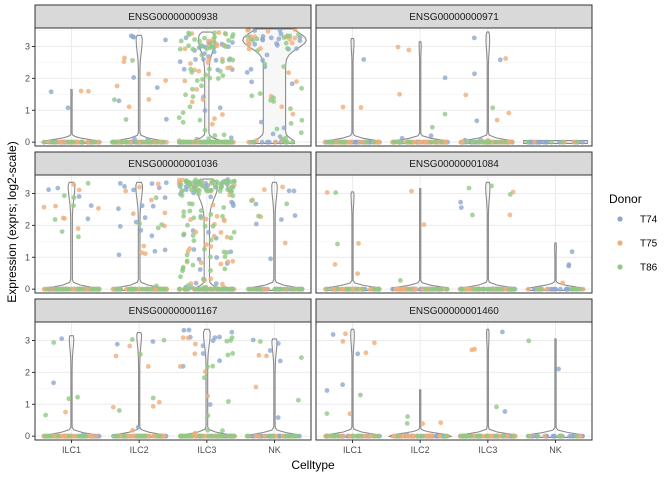 The width and height of the screenshot is (672, 480). I want to click on facet-strip-label: ENSG00000000938, so click(173, 17).